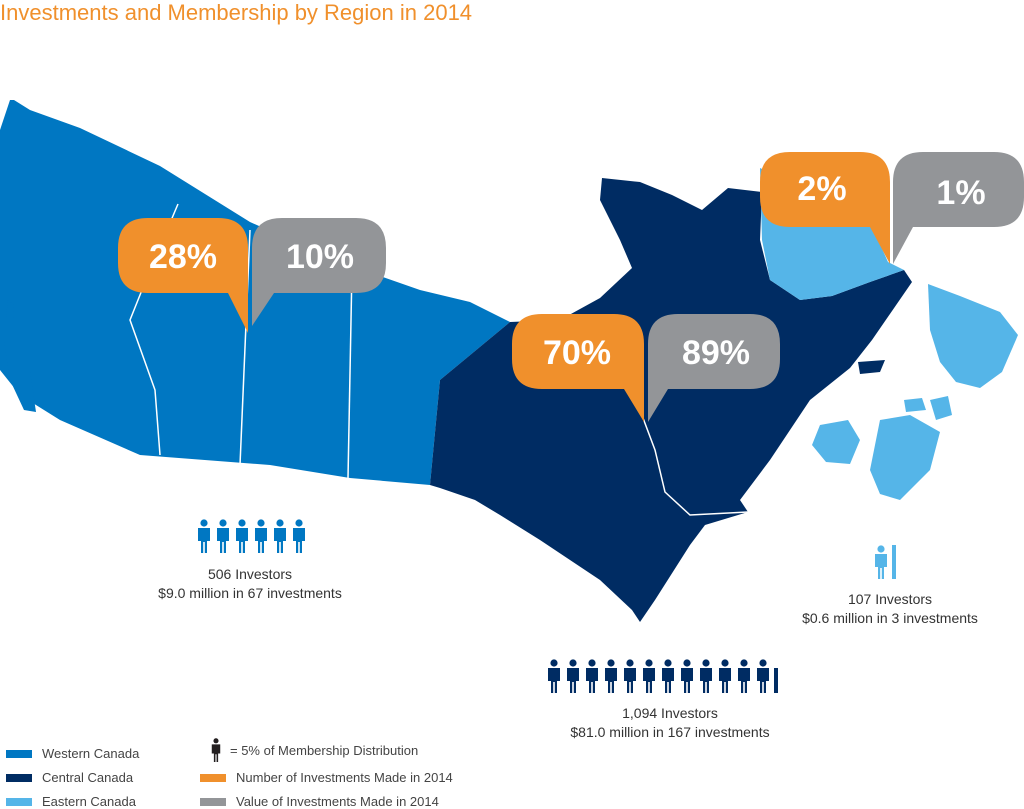 This screenshot has height=809, width=1024. What do you see at coordinates (350, 373) in the screenshot?
I see `province-border-sk-mb` at bounding box center [350, 373].